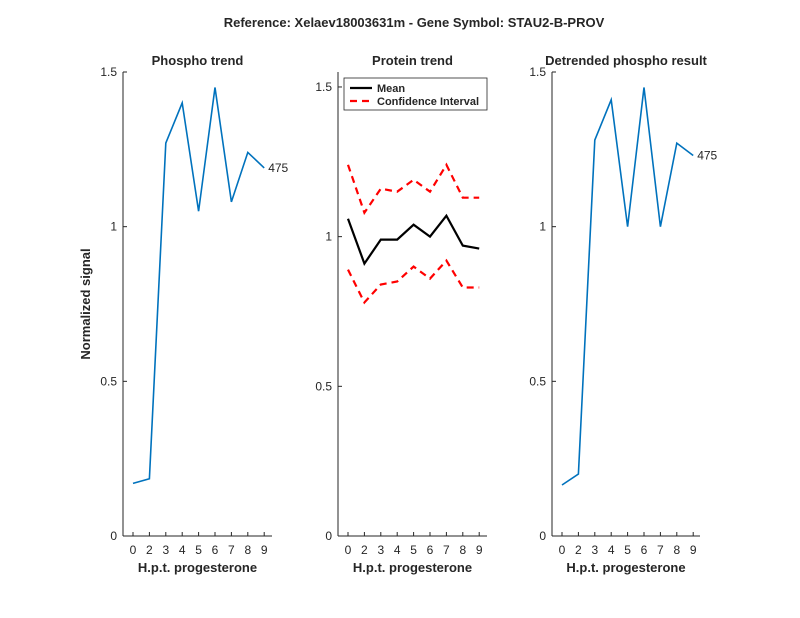  Describe the element at coordinates (198, 60) in the screenshot. I see `phospho-title: Phospho trend` at that location.